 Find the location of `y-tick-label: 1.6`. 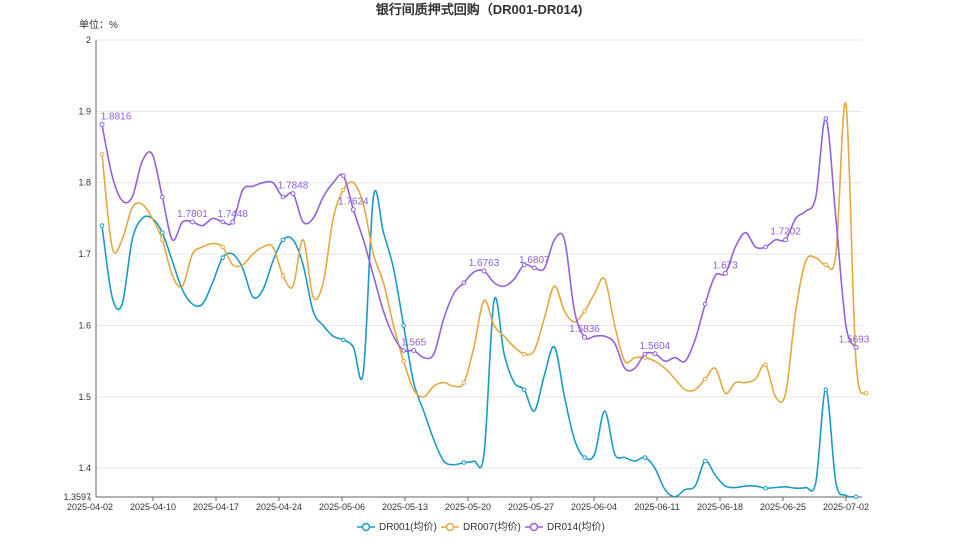

y-tick-label: 1.6 is located at coordinates (84, 325).